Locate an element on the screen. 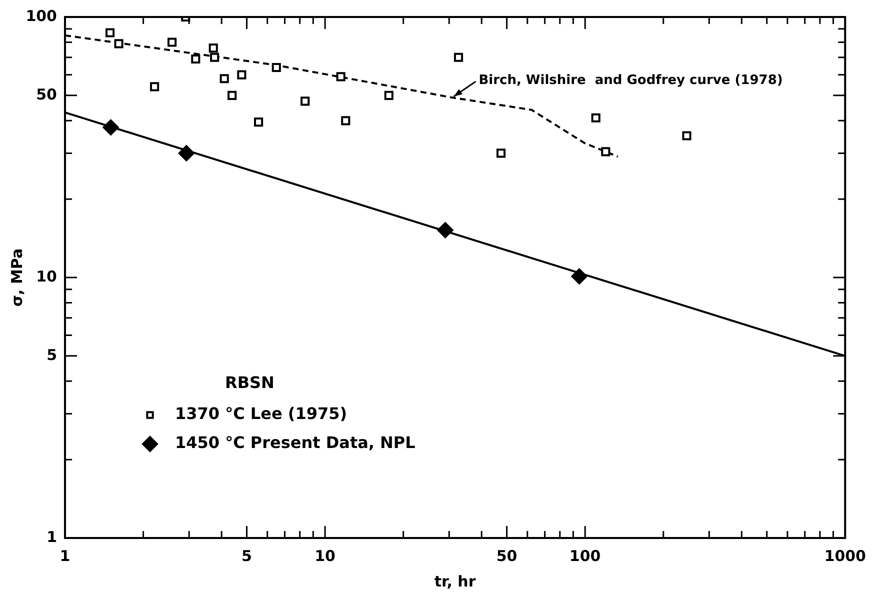  x-axis-title: tr, hr is located at coordinates (455, 581).